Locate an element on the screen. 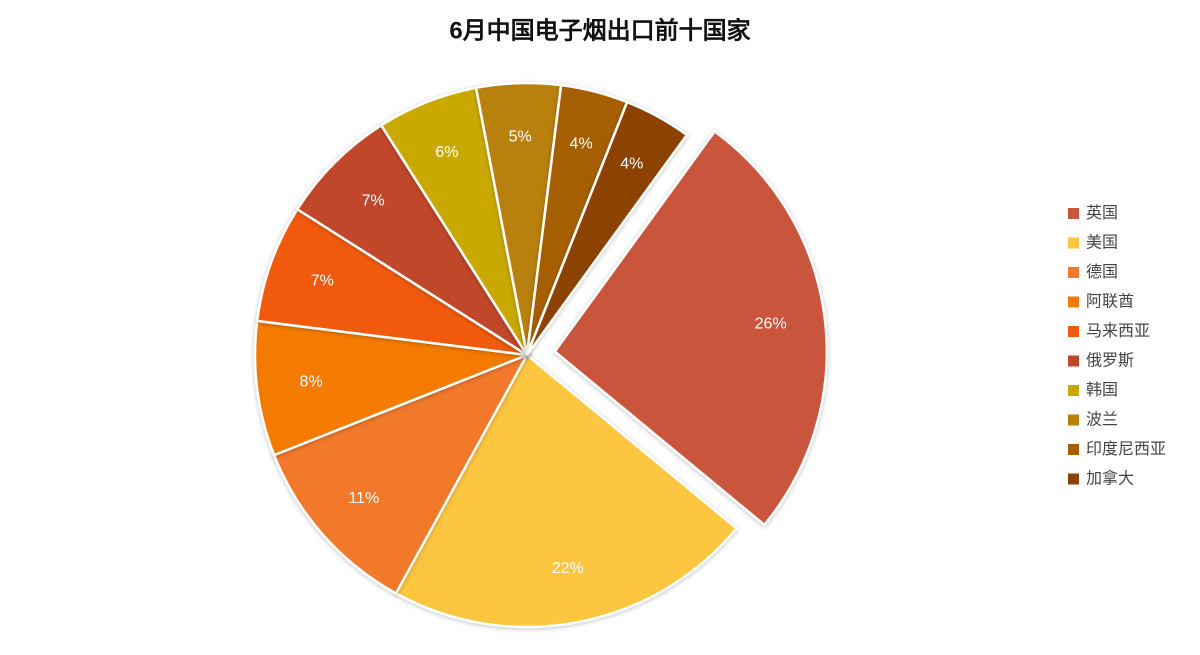 The width and height of the screenshot is (1200, 655). data-label: 5% is located at coordinates (520, 137).